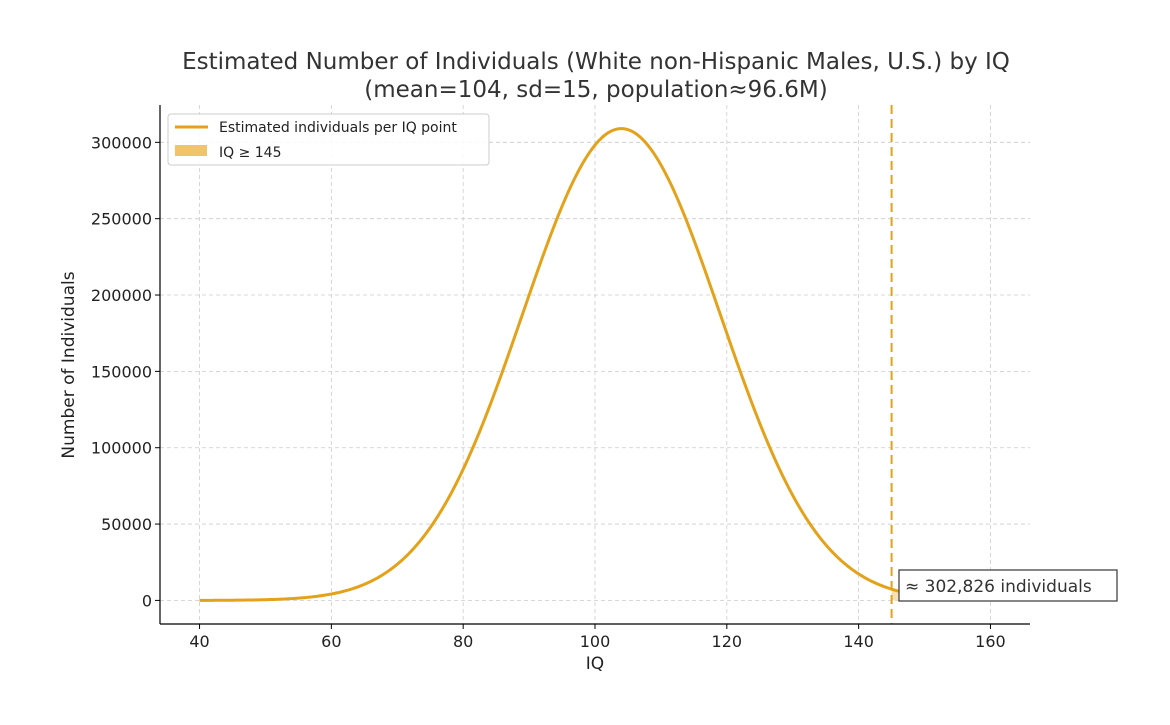 The height and width of the screenshot is (725, 1170). I want to click on y-axis-ticks: 0 50000 100000 150000 200000 250000 300000, so click(125, 371).